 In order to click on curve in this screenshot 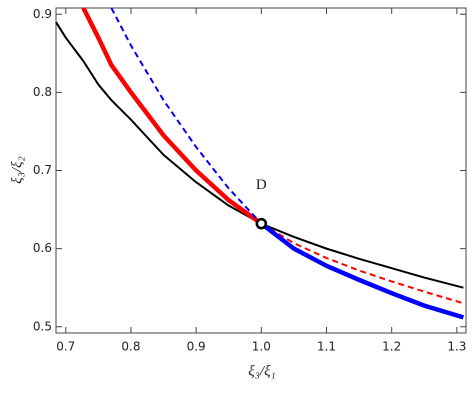, I will do `click(362, 270)`.